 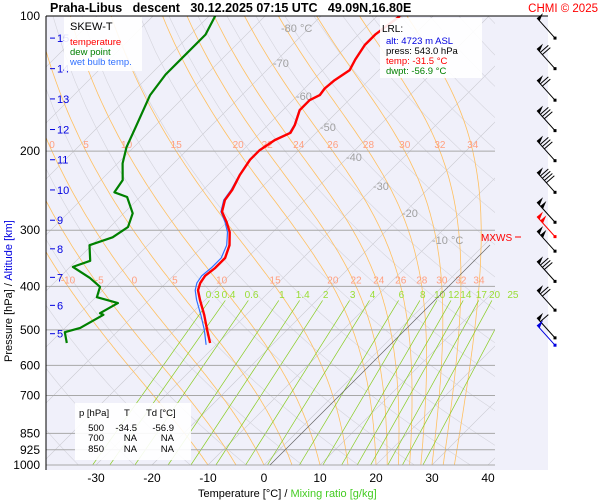 What do you see at coordinates (454, 295) in the screenshot?
I see `mixing-ratio-label: 12` at bounding box center [454, 295].